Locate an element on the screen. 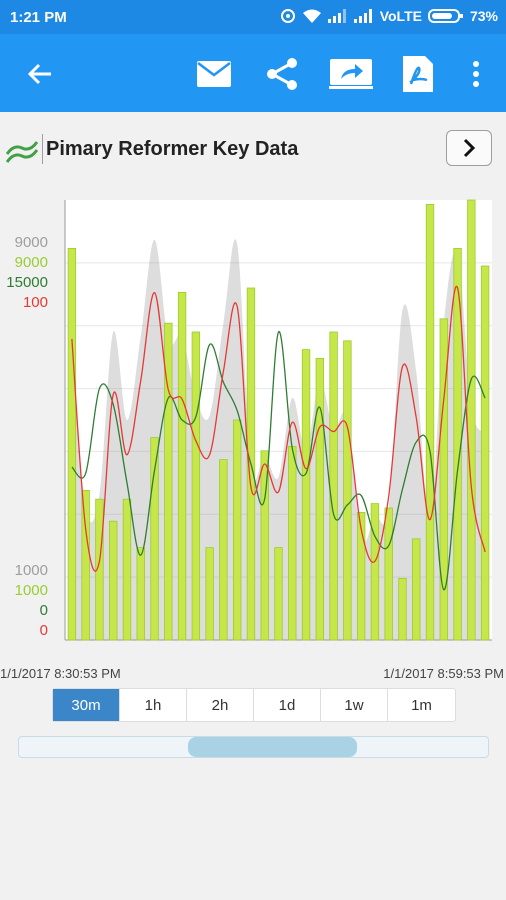 The height and width of the screenshot is (900, 506). title-row: Pimary Reformer Key Data is located at coordinates (253, 151).